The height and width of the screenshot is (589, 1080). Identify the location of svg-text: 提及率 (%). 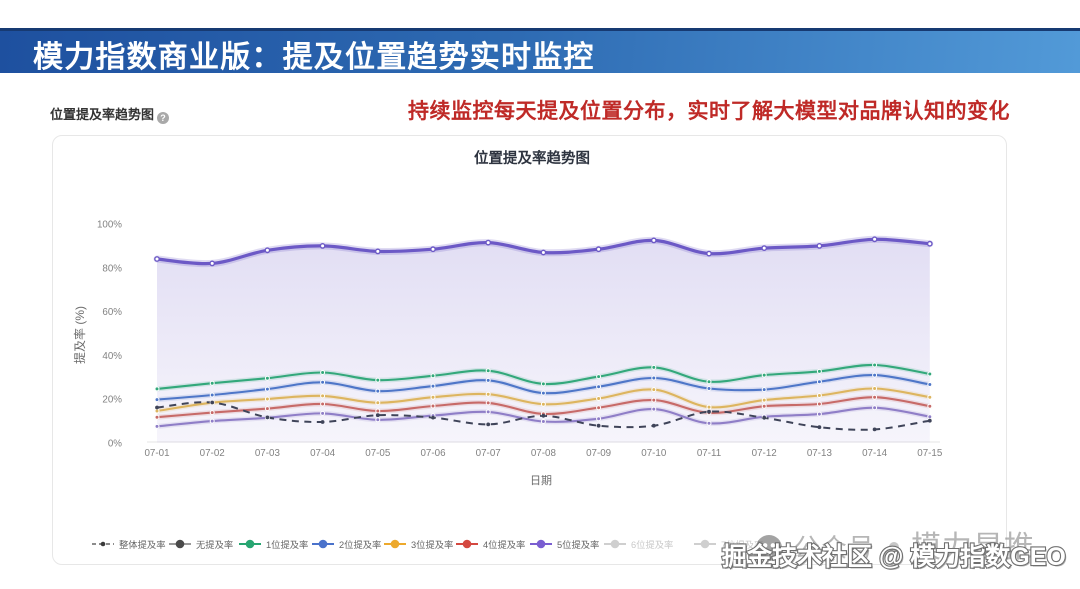
(79, 335).